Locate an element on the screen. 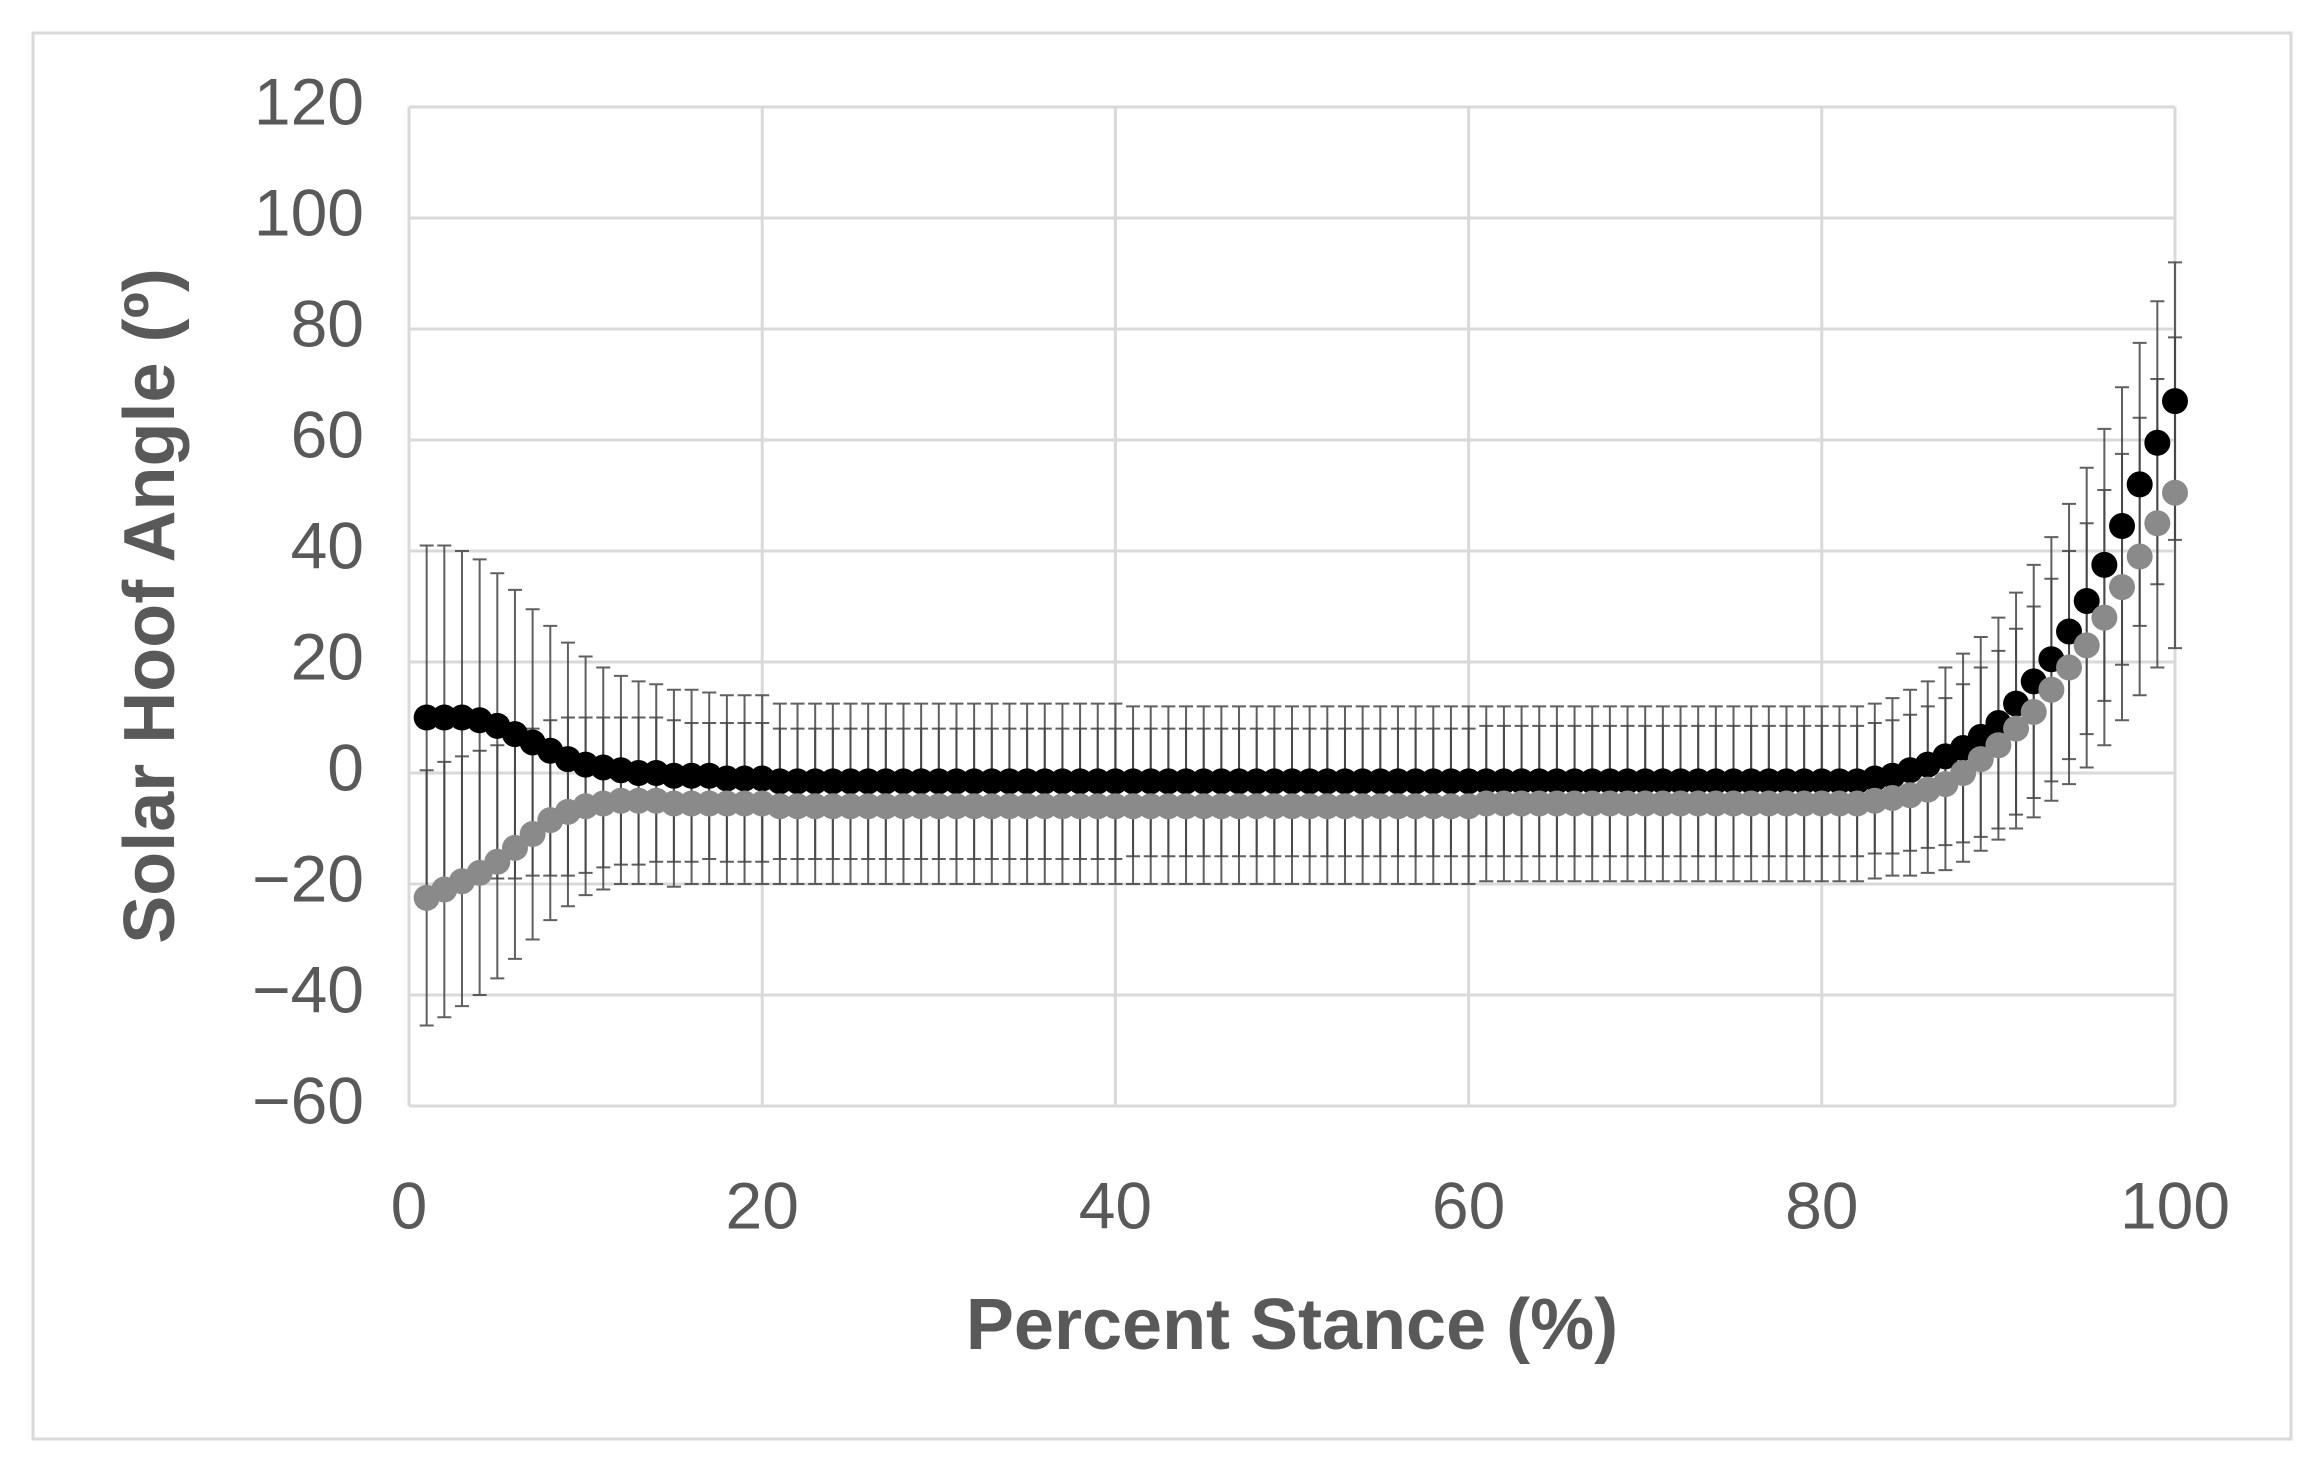 The image size is (2321, 1470). x-axis-title: Percent Stance (%) is located at coordinates (1292, 1325).